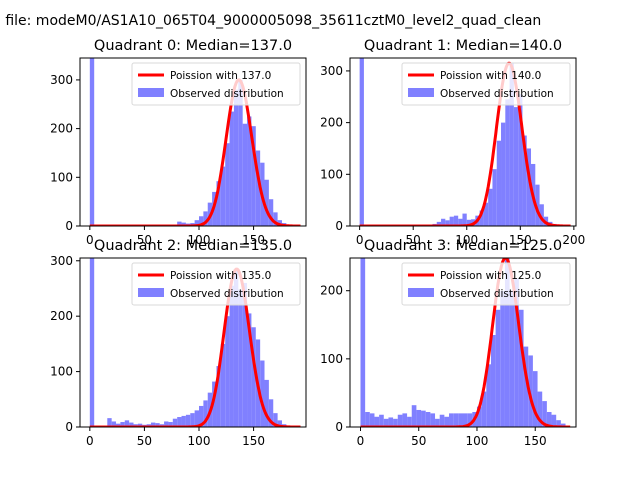 This screenshot has height=480, width=640. What do you see at coordinates (490, 276) in the screenshot?
I see `legend-label-poisson: Poission with 125.0` at bounding box center [490, 276].